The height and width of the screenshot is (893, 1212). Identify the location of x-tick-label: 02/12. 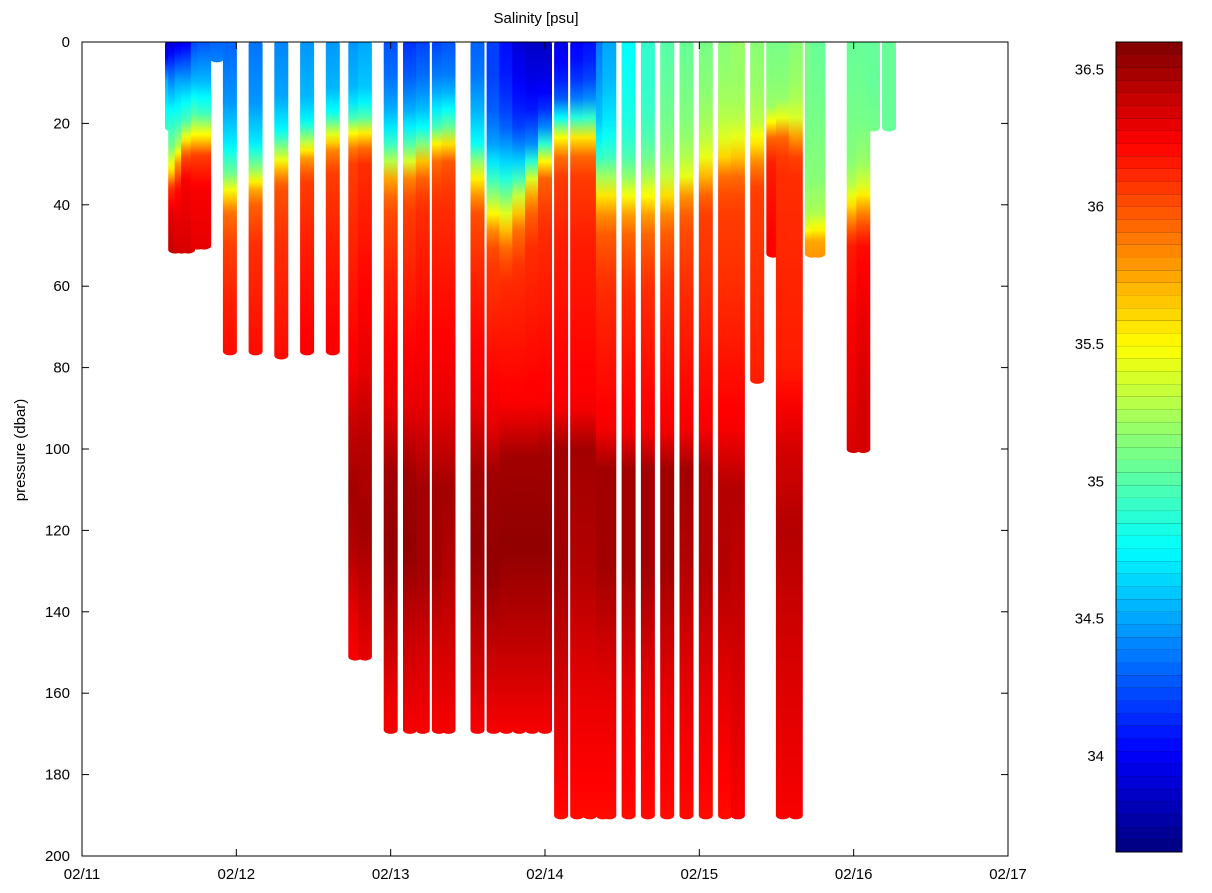
(237, 874).